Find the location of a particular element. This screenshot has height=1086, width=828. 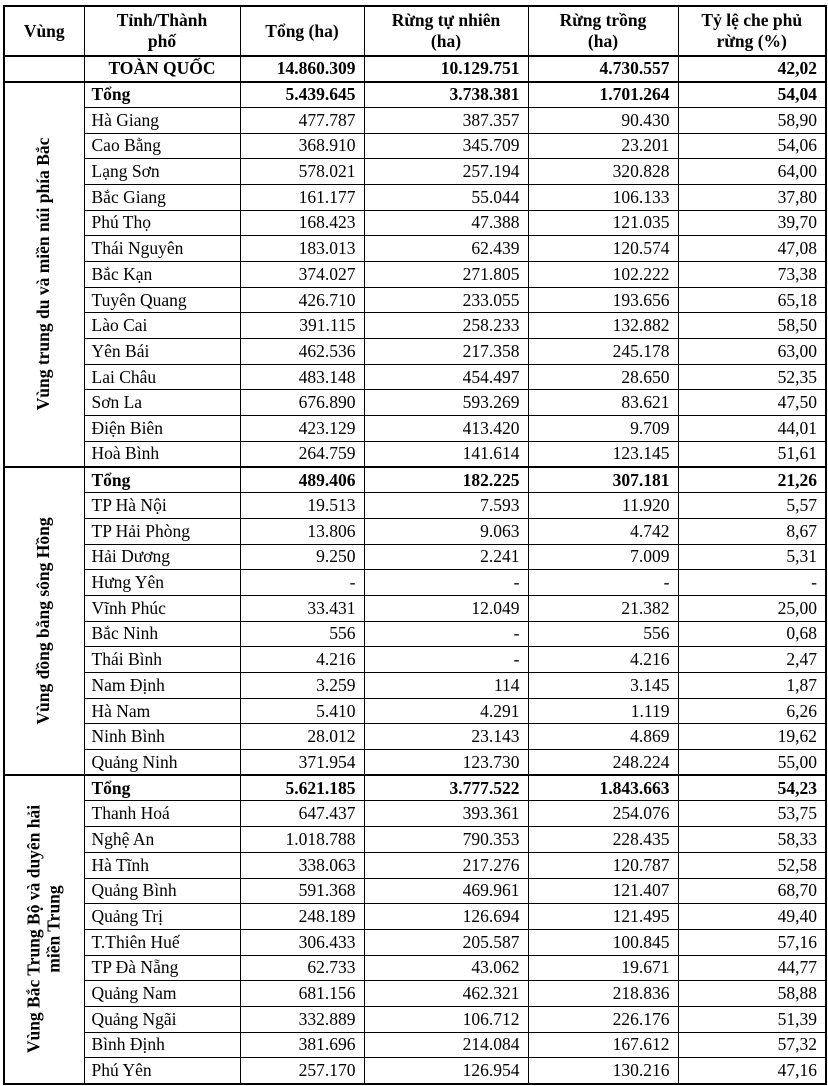

value-cell: 248.224 is located at coordinates (603, 762).